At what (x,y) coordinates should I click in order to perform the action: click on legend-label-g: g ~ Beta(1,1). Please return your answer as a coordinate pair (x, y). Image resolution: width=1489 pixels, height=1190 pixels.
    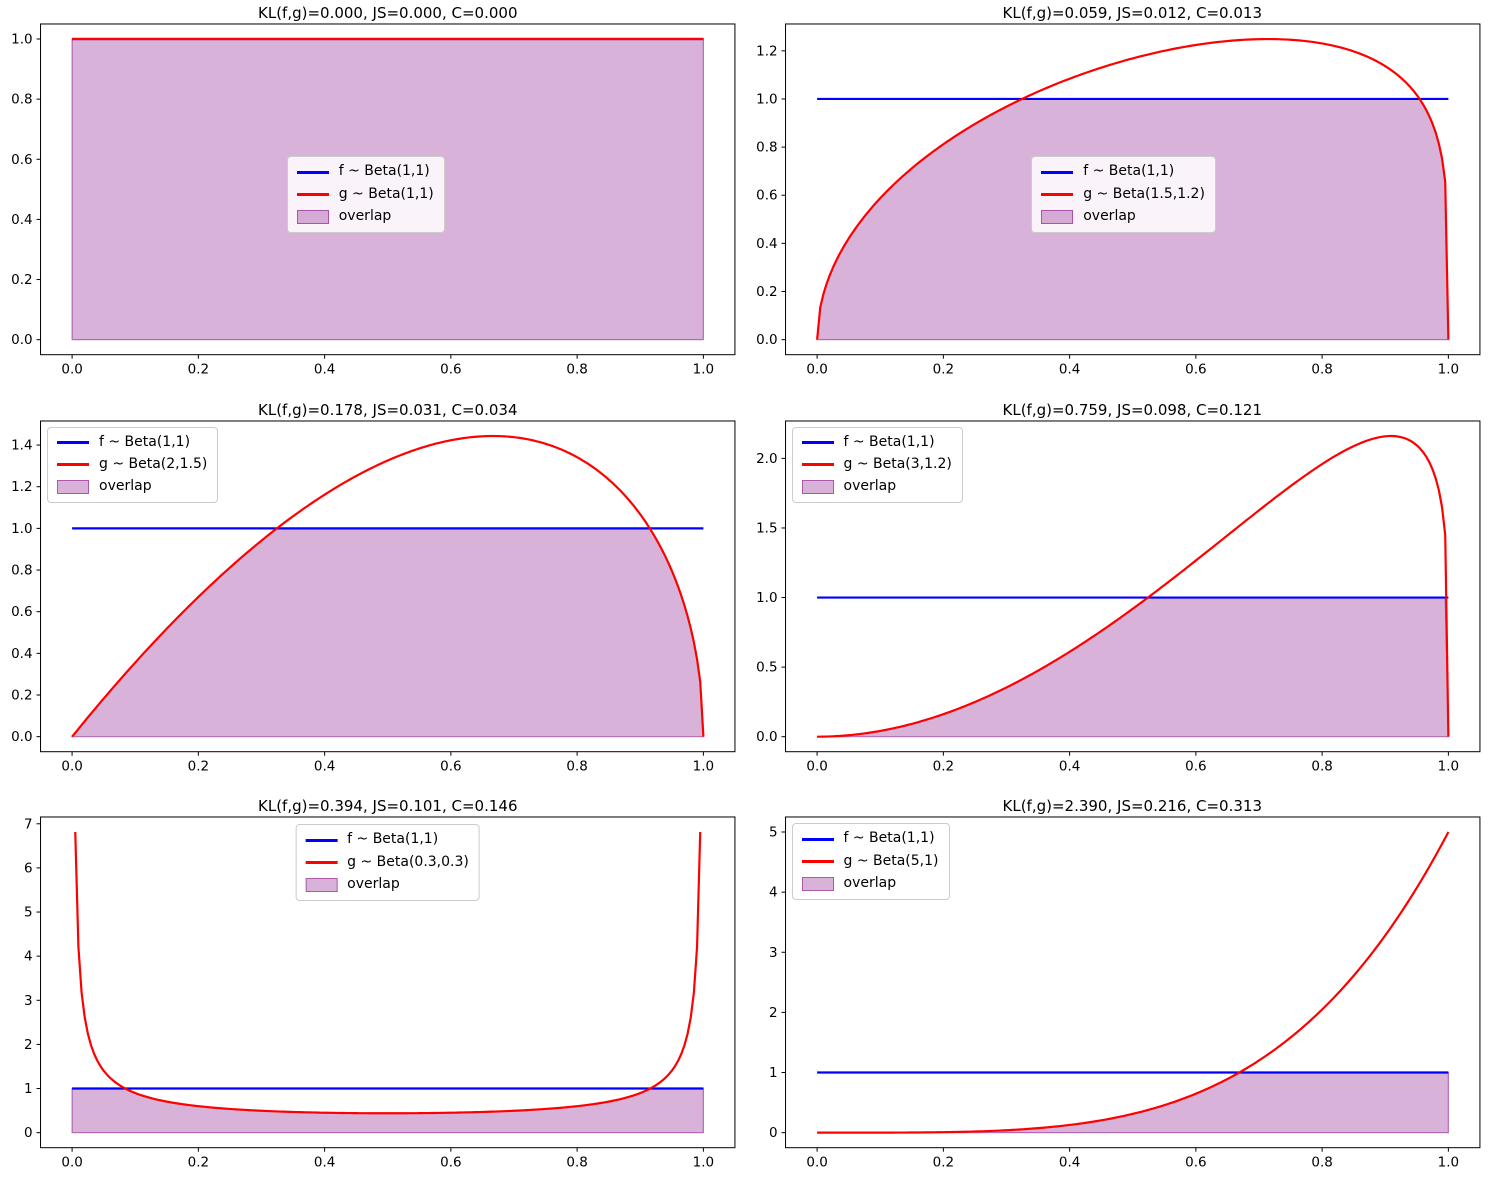
    Looking at the image, I should click on (386, 193).